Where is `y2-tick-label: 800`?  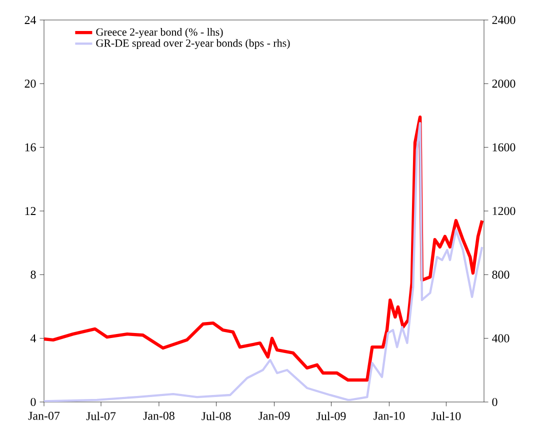 y2-tick-label: 800 is located at coordinates (501, 274).